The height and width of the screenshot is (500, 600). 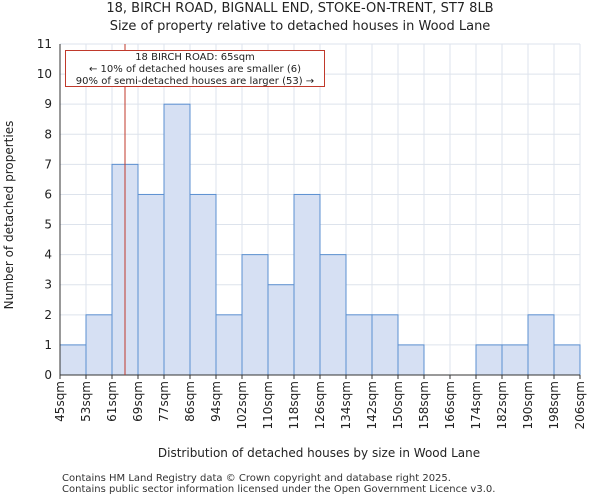 I want to click on y-tick-label: 8, so click(x=48, y=134).